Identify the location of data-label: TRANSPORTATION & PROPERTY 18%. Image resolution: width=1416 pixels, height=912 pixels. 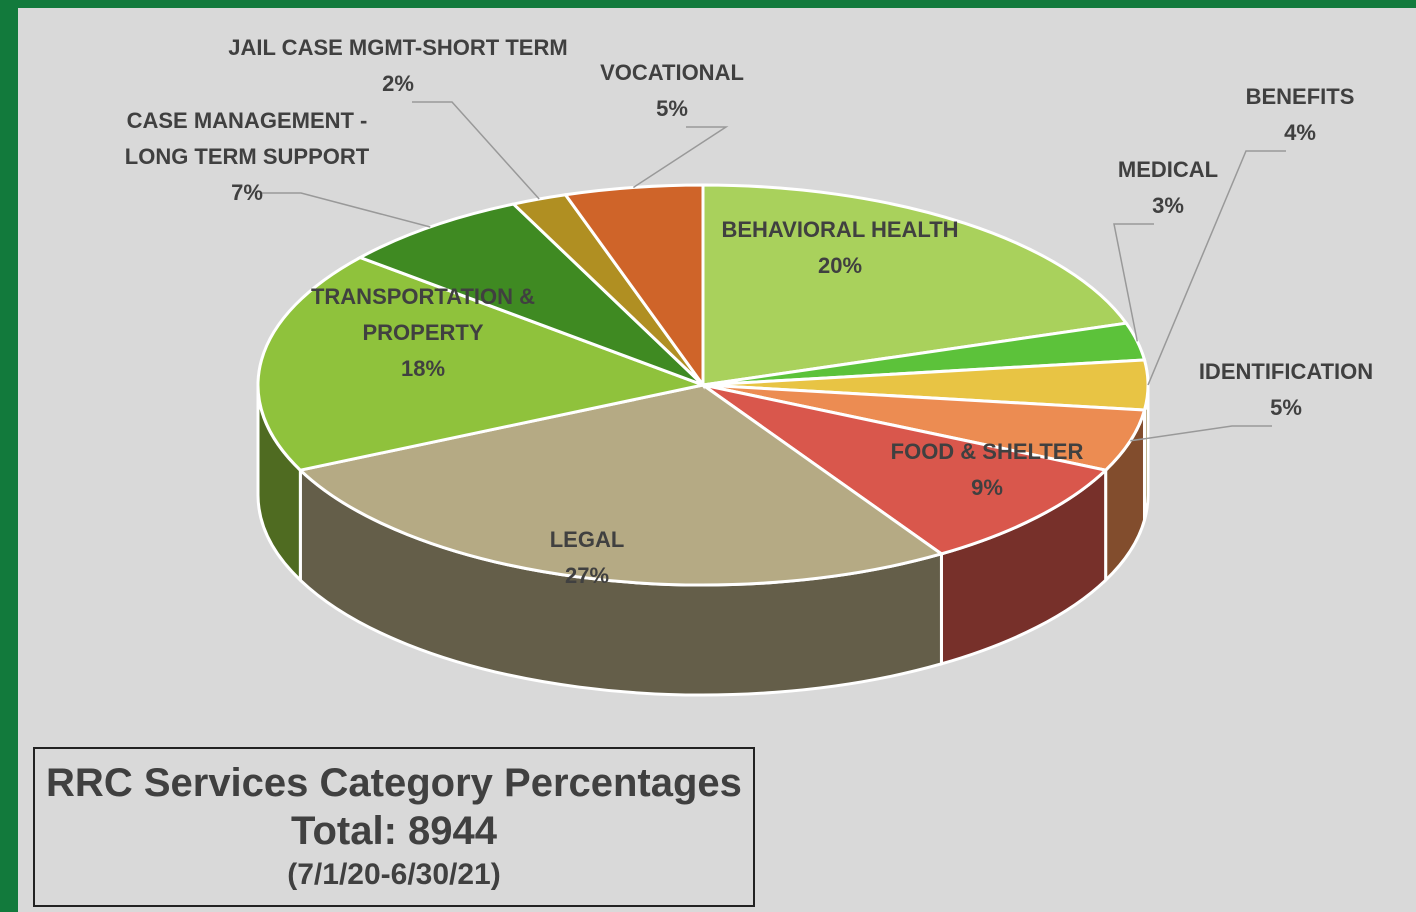
(423, 333).